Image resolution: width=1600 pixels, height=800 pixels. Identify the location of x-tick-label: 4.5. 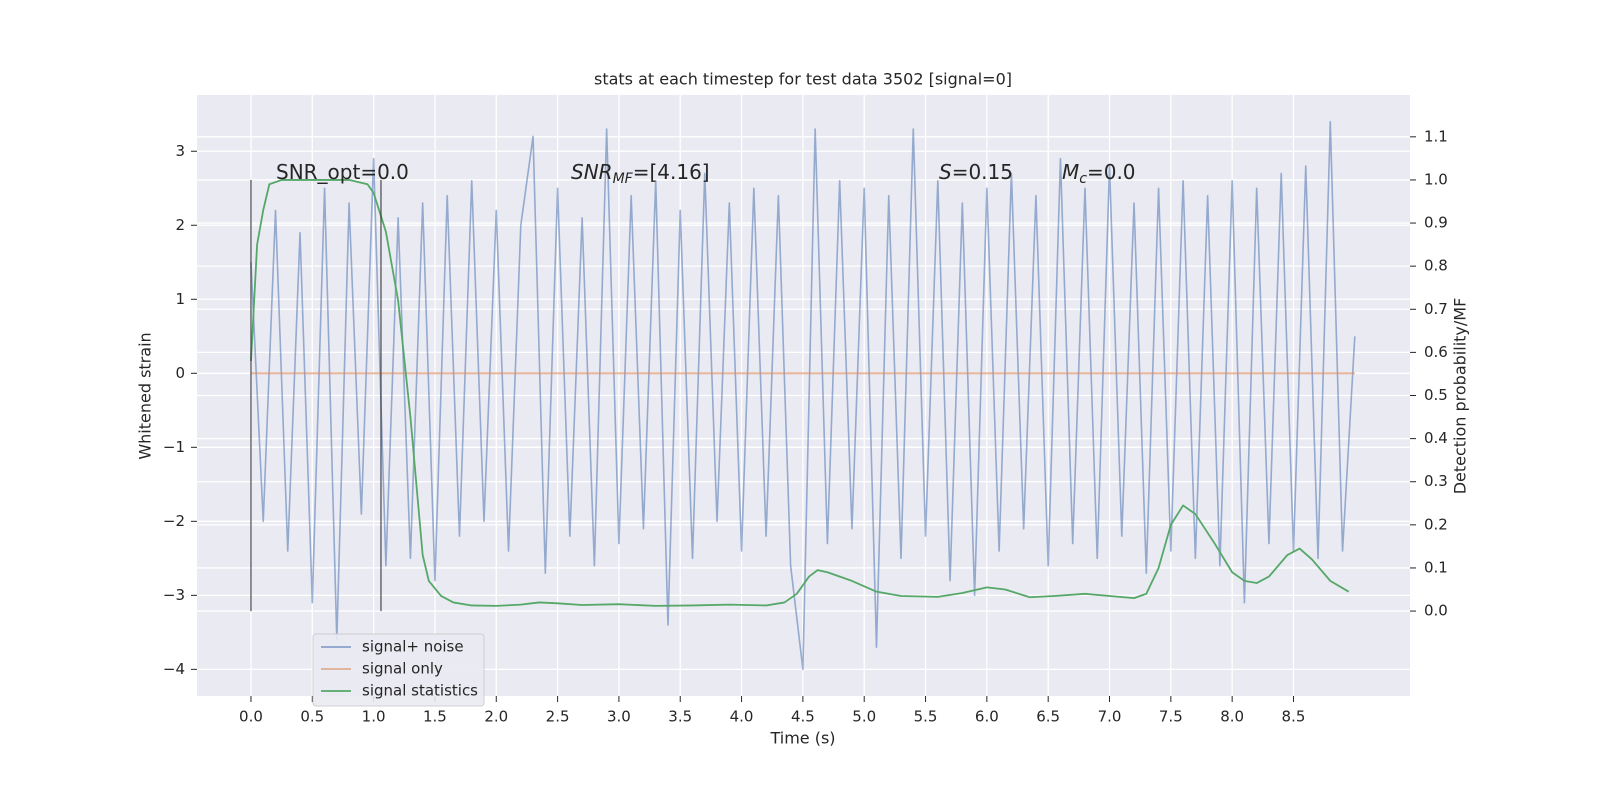
(803, 717).